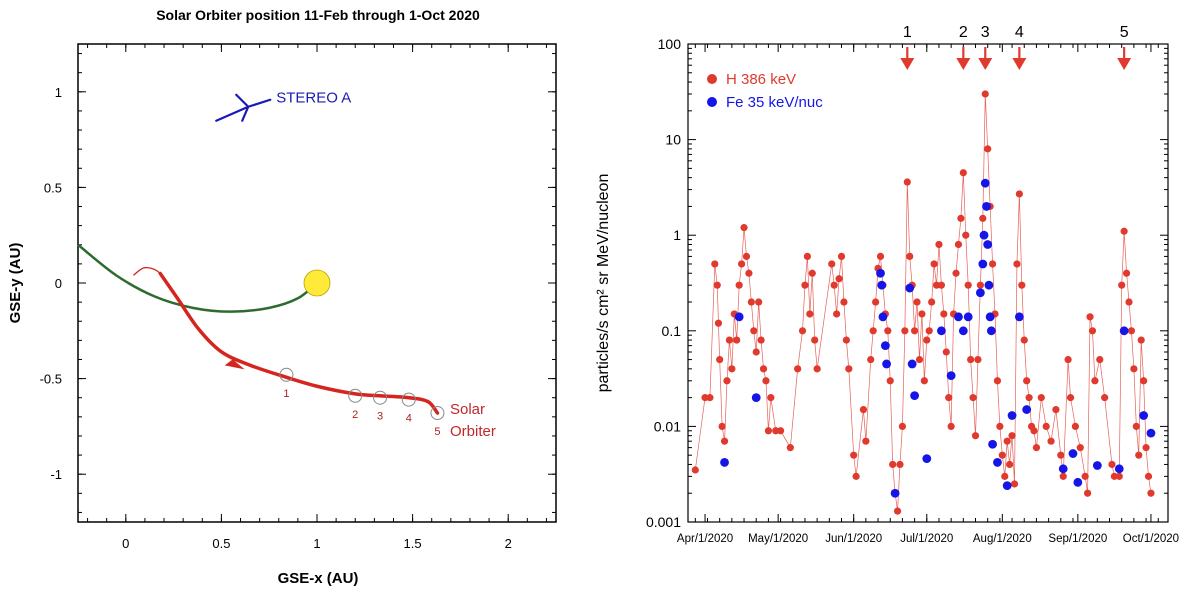 Image resolution: width=1200 pixels, height=590 pixels. Describe the element at coordinates (853, 539) in the screenshot. I see `flux-x-tick-label: Jun/1/2020` at that location.